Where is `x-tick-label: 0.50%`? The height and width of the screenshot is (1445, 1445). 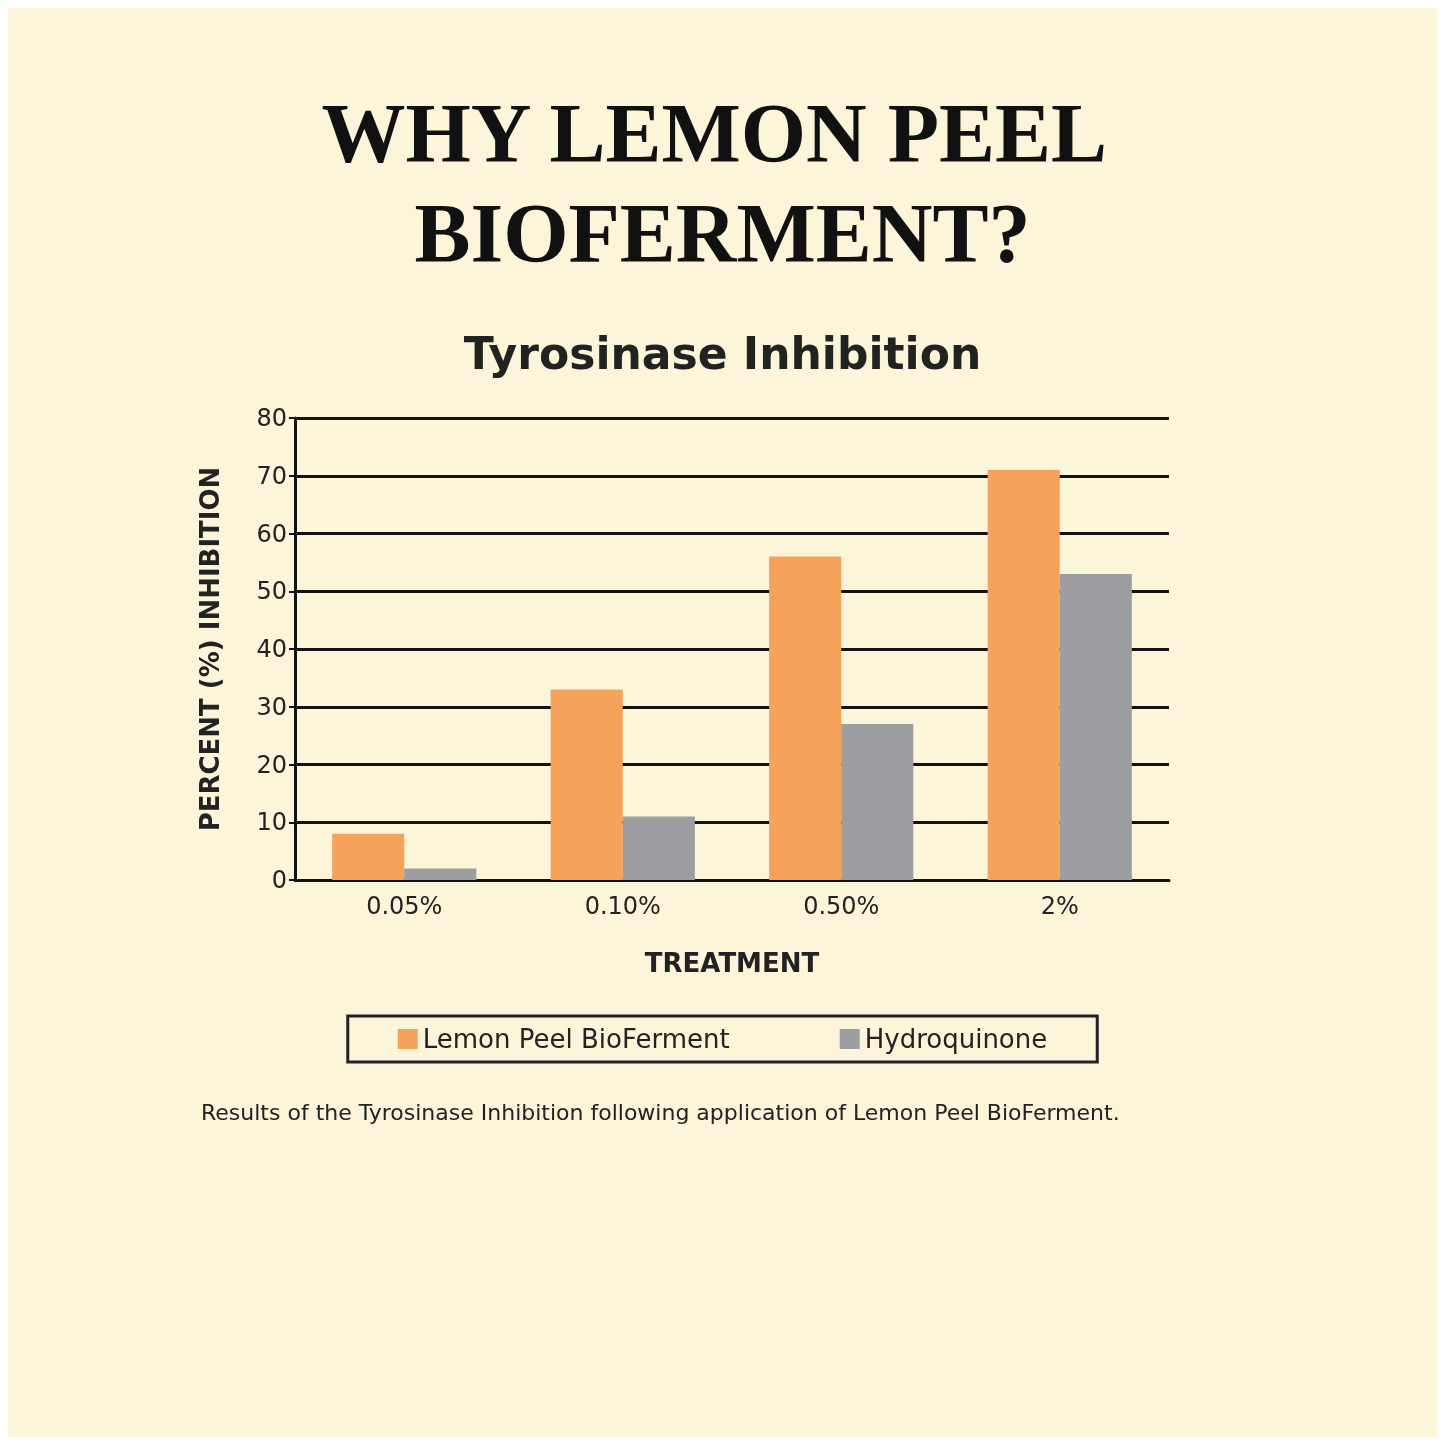 x-tick-label: 0.50% is located at coordinates (841, 906).